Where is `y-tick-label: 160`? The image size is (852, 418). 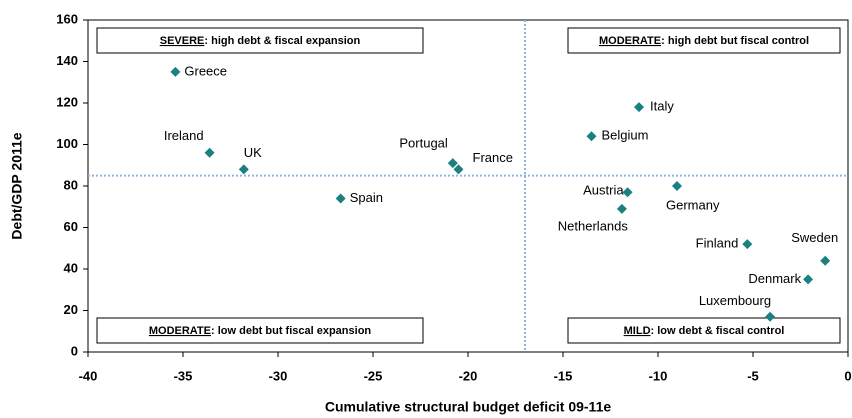 y-tick-label: 160 is located at coordinates (67, 18).